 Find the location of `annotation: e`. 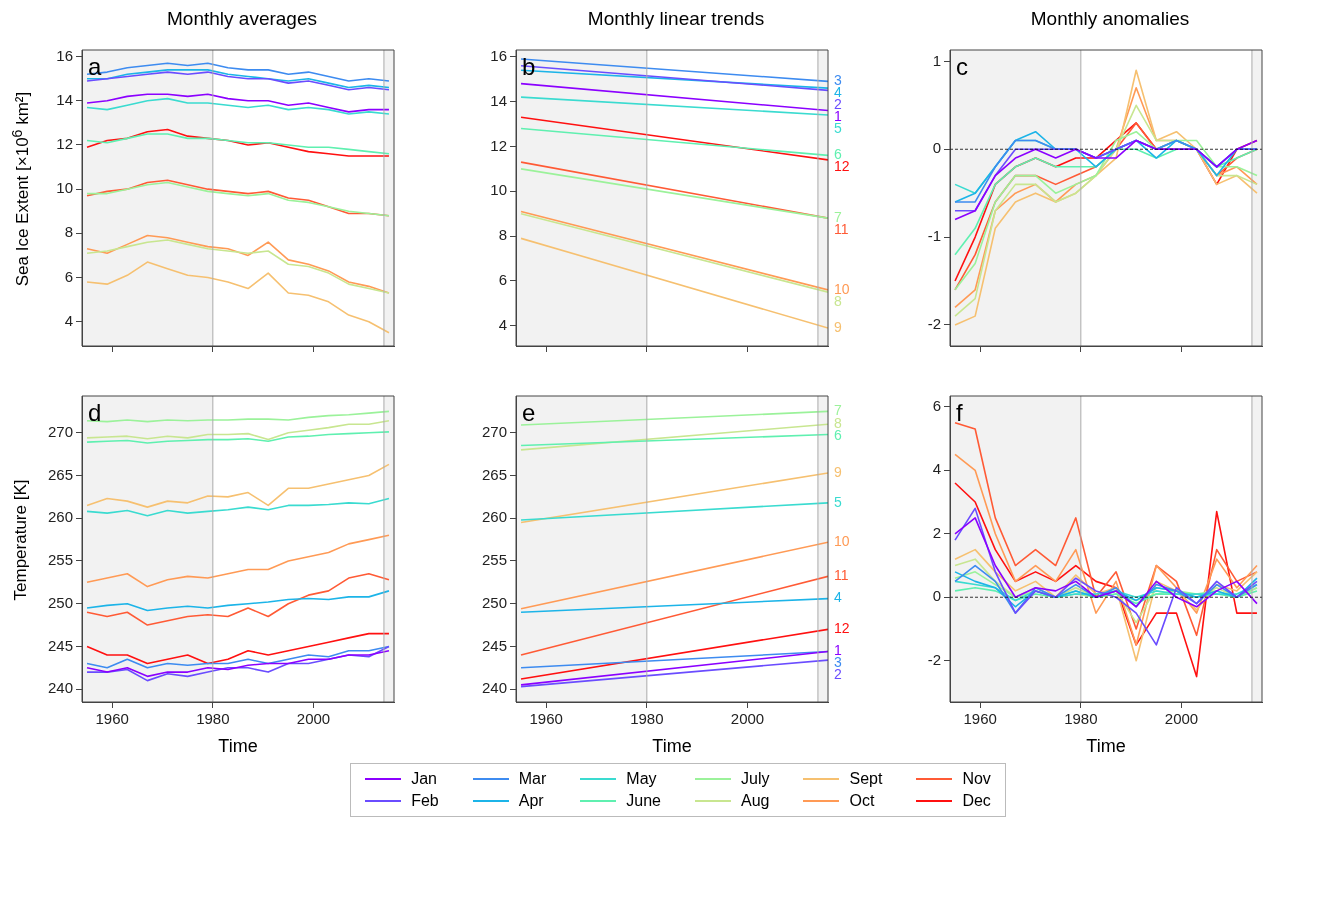

annotation: e is located at coordinates (529, 412).